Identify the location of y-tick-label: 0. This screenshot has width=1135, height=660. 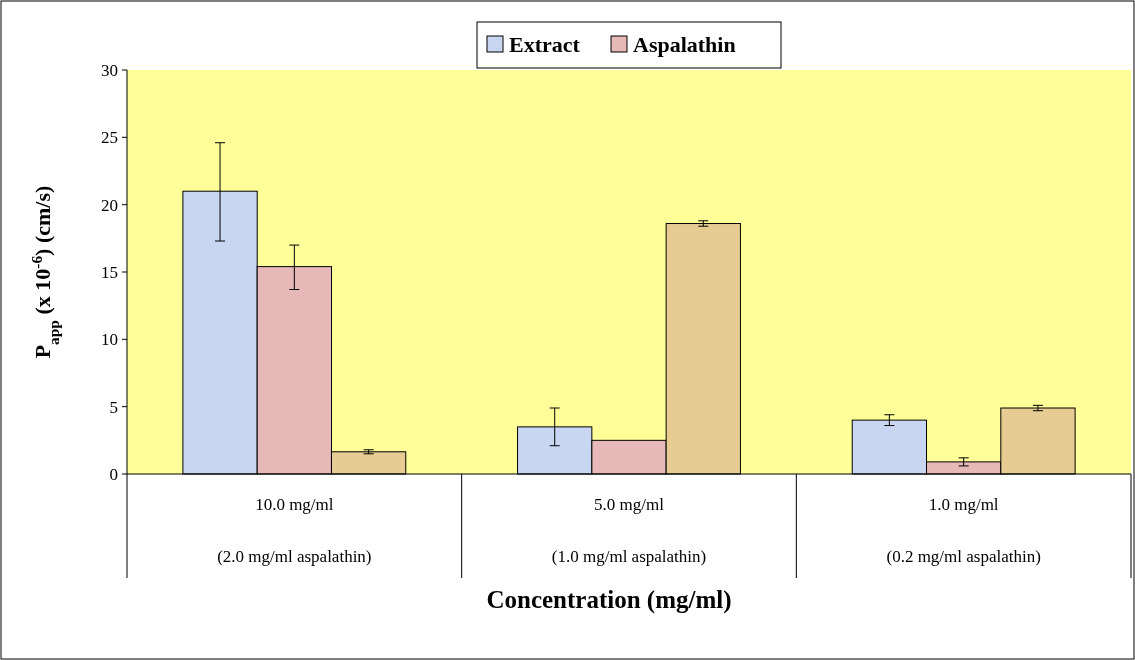
(113, 474).